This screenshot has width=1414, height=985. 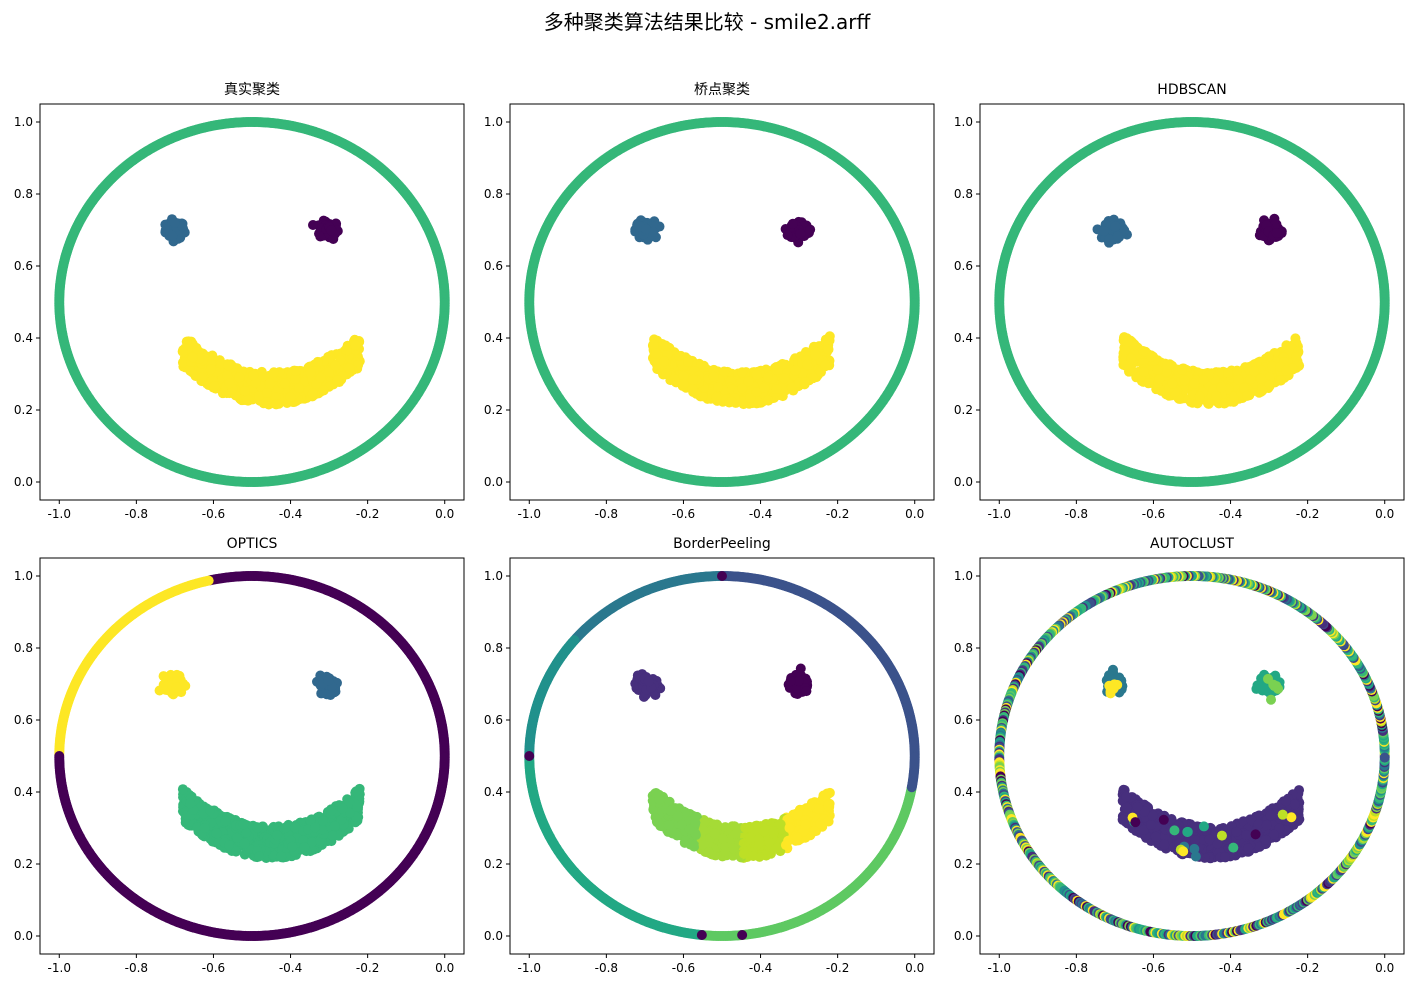 I want to click on x-tick-label: 0.0, so click(x=1384, y=514).